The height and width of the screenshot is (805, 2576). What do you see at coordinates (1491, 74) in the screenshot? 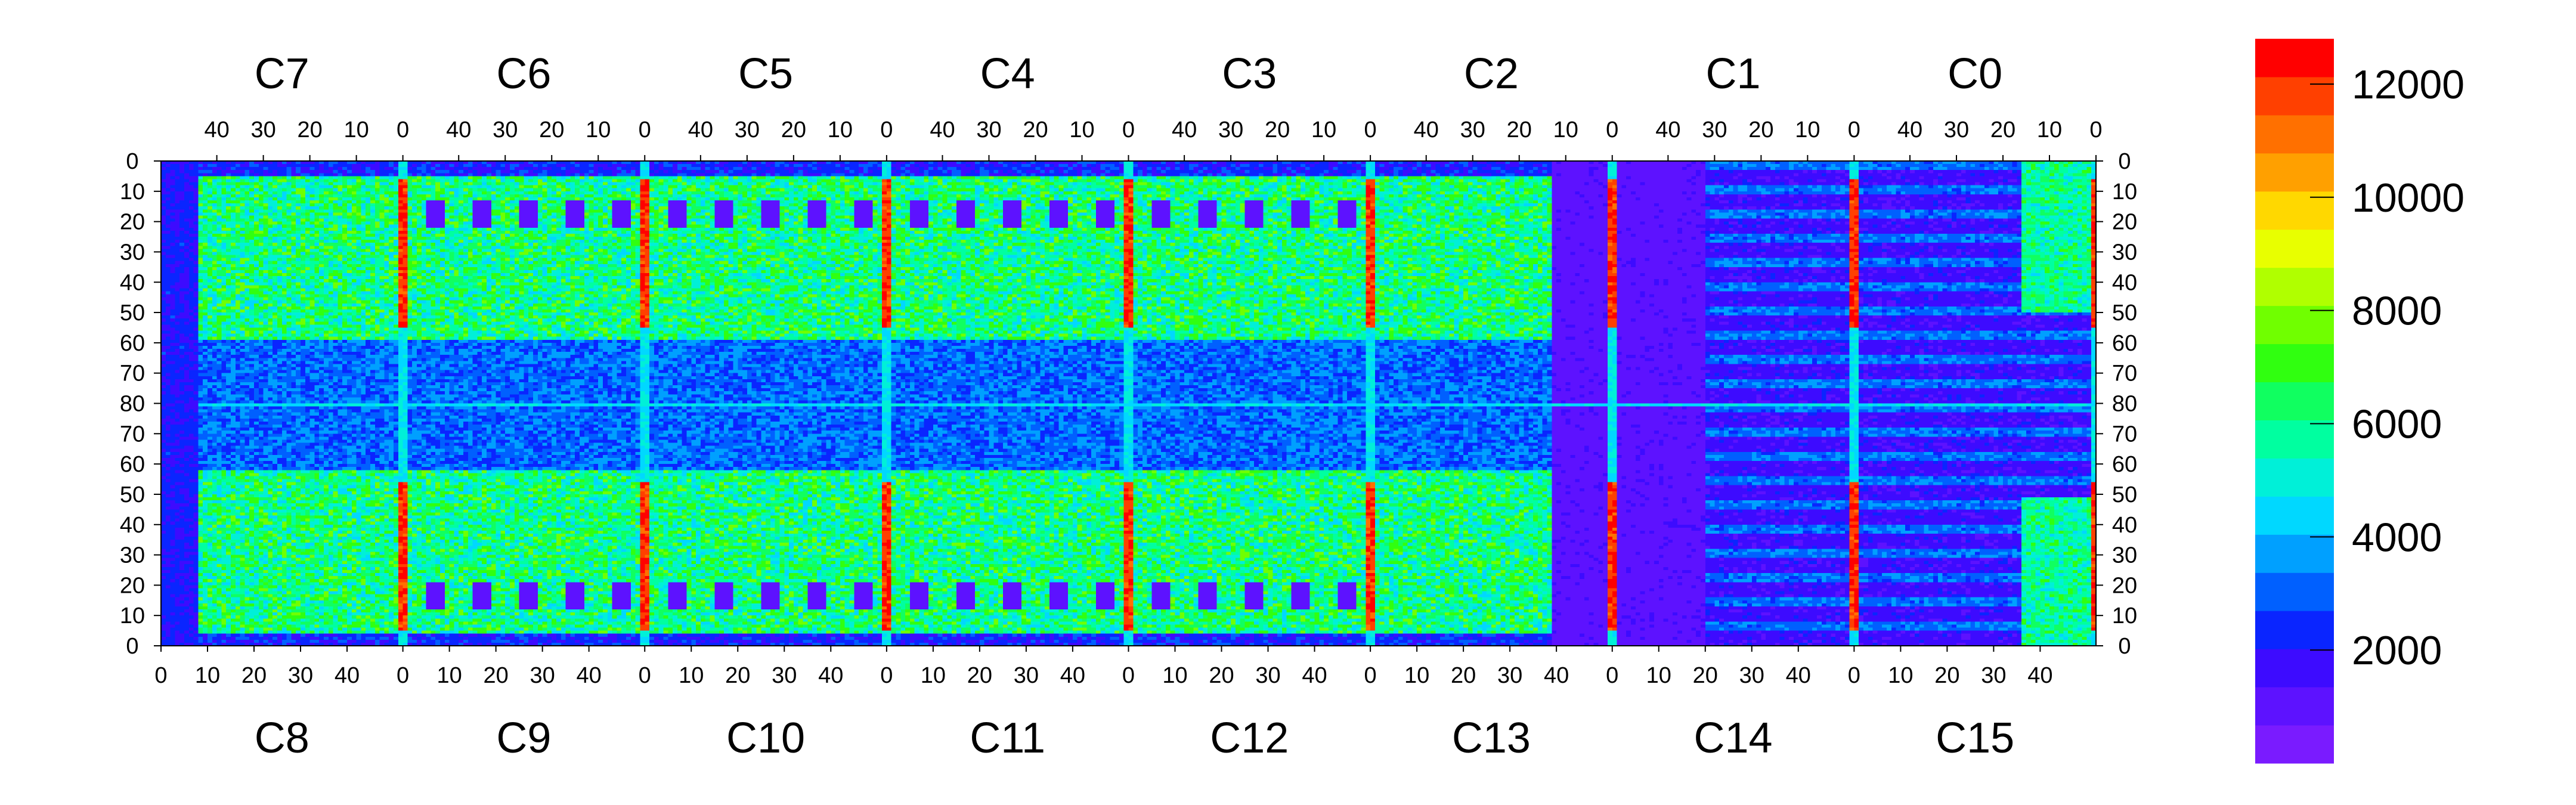
I see `chip-label-top: C2` at bounding box center [1491, 74].